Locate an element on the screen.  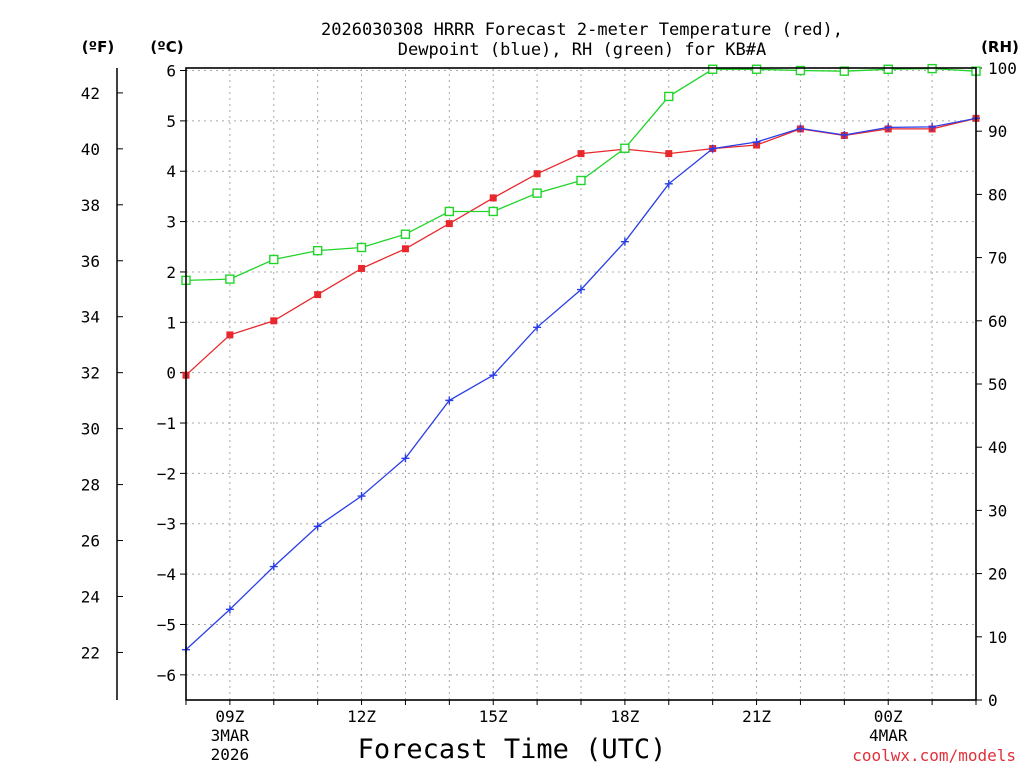
time-tick-label: 00Z is located at coordinates (888, 716).